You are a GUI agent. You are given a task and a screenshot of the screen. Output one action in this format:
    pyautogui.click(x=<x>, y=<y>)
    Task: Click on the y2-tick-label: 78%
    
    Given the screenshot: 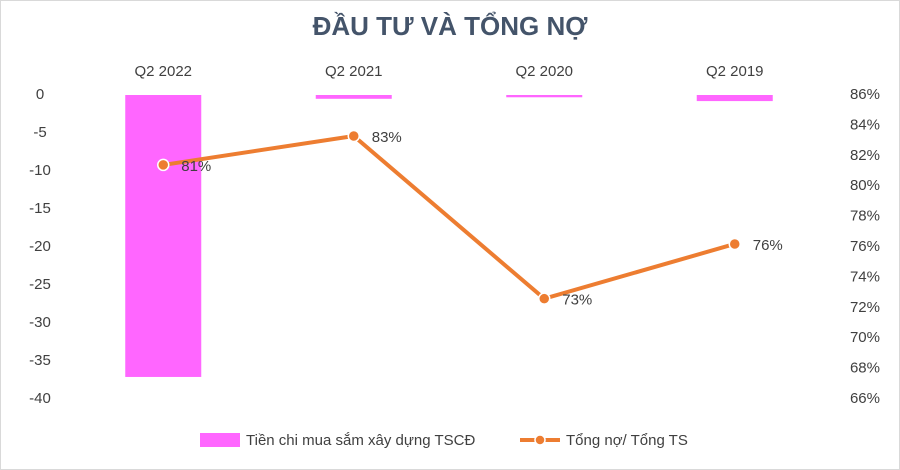 What is the action you would take?
    pyautogui.click(x=865, y=216)
    